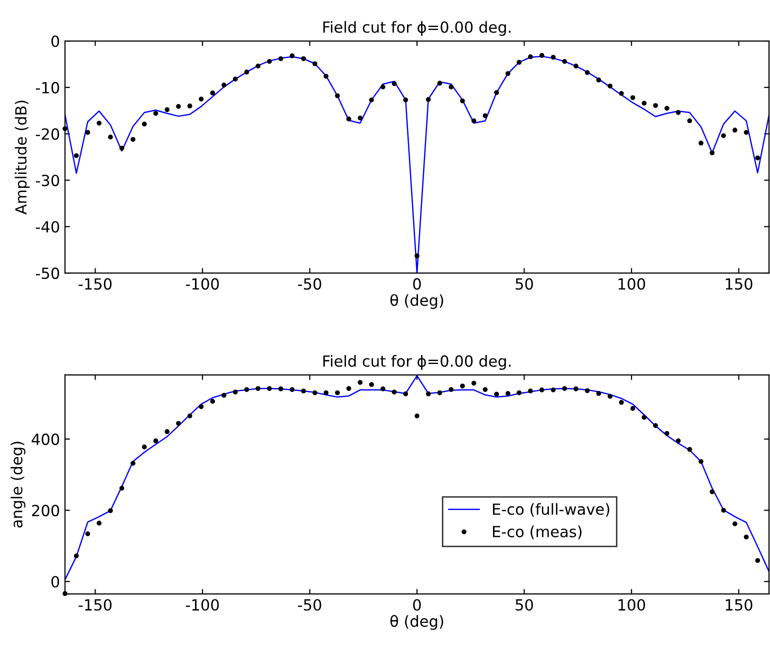 Image resolution: width=770 pixels, height=651 pixels. Describe the element at coordinates (551, 510) in the screenshot. I see `legend-label: E-co (full-wave)` at that location.